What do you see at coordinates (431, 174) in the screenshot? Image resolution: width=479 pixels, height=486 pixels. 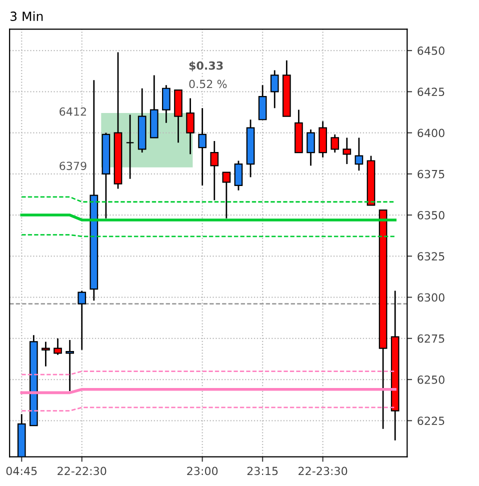 I see `y-tick-label: 6375` at bounding box center [431, 174].